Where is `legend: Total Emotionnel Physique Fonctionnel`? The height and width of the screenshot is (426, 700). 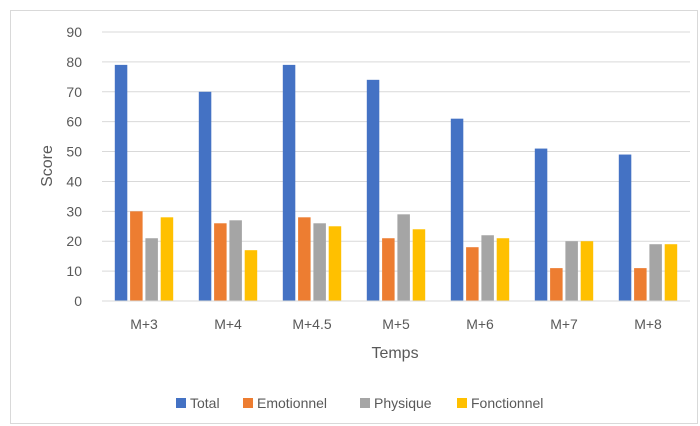
legend: Total Emotionnel Physique Fonctionnel is located at coordinates (359, 403).